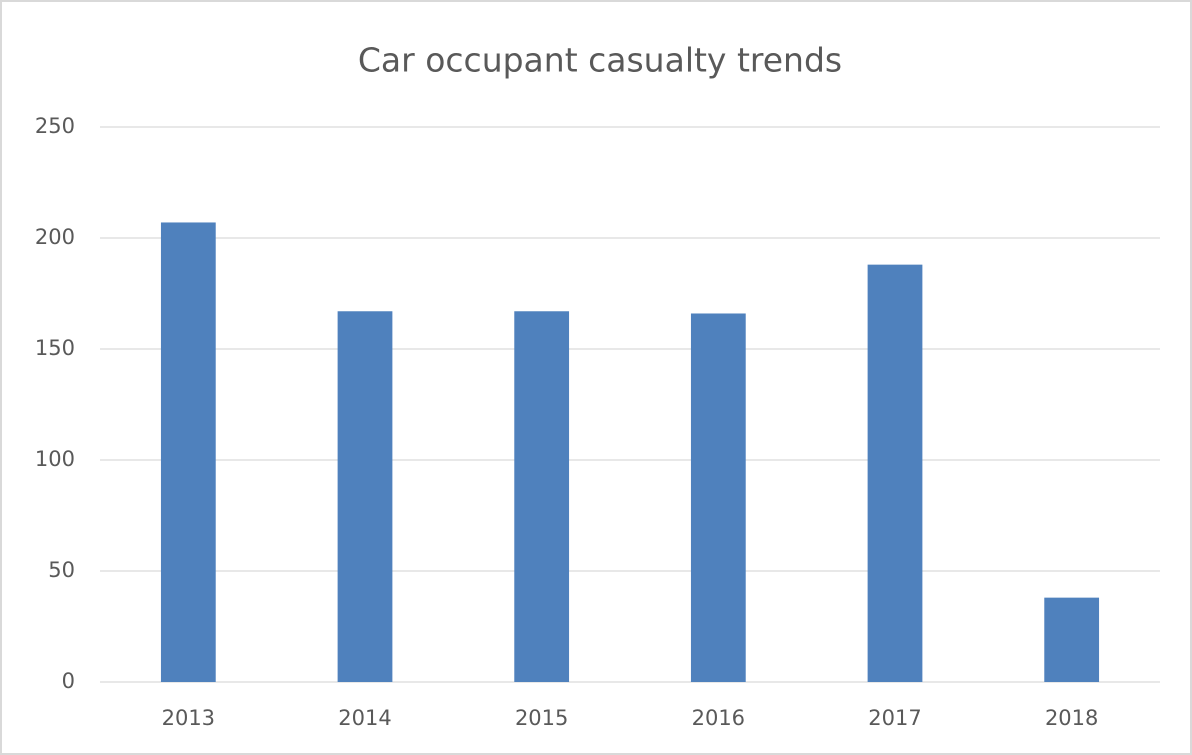 Image resolution: width=1192 pixels, height=755 pixels. Describe the element at coordinates (1071, 718) in the screenshot. I see `x-tick-label: 2018` at that location.